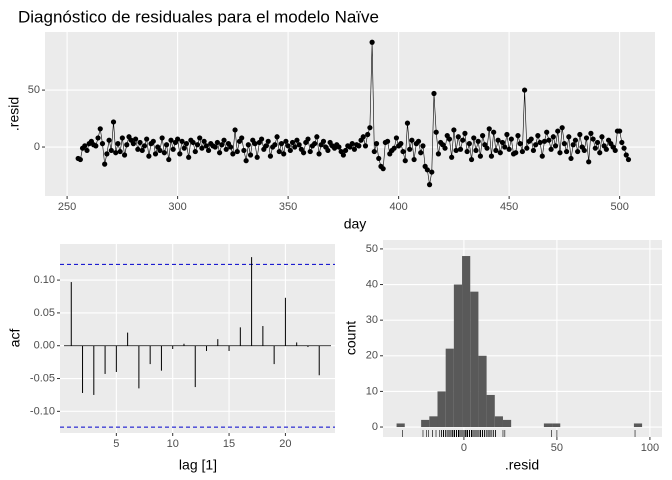  What do you see at coordinates (351, 338) in the screenshot?
I see `y-axis-label: count` at bounding box center [351, 338].